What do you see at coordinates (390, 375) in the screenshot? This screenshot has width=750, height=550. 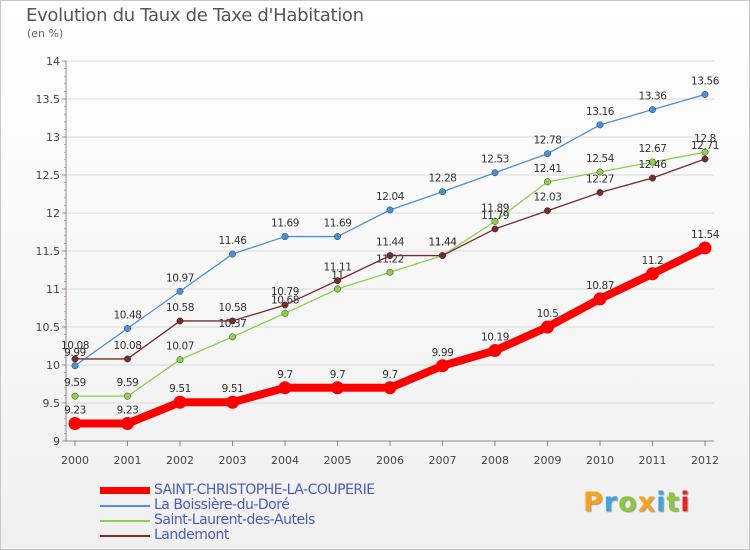 I see `data-label: 9.7` at bounding box center [390, 375].